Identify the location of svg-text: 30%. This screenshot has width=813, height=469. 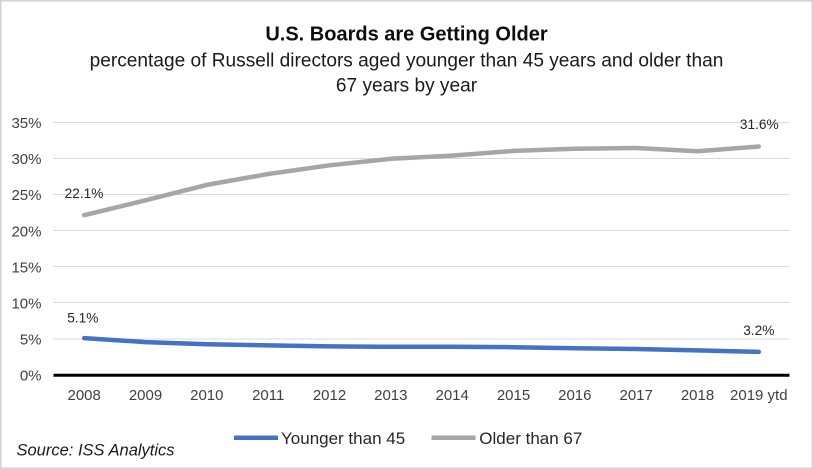
(26, 159).